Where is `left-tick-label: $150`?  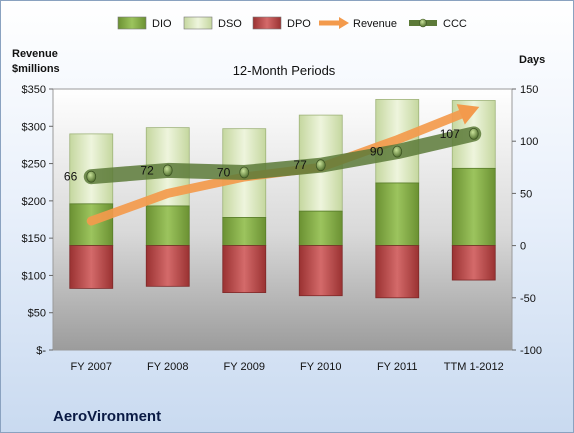
left-tick-label: $150 is located at coordinates (34, 239).